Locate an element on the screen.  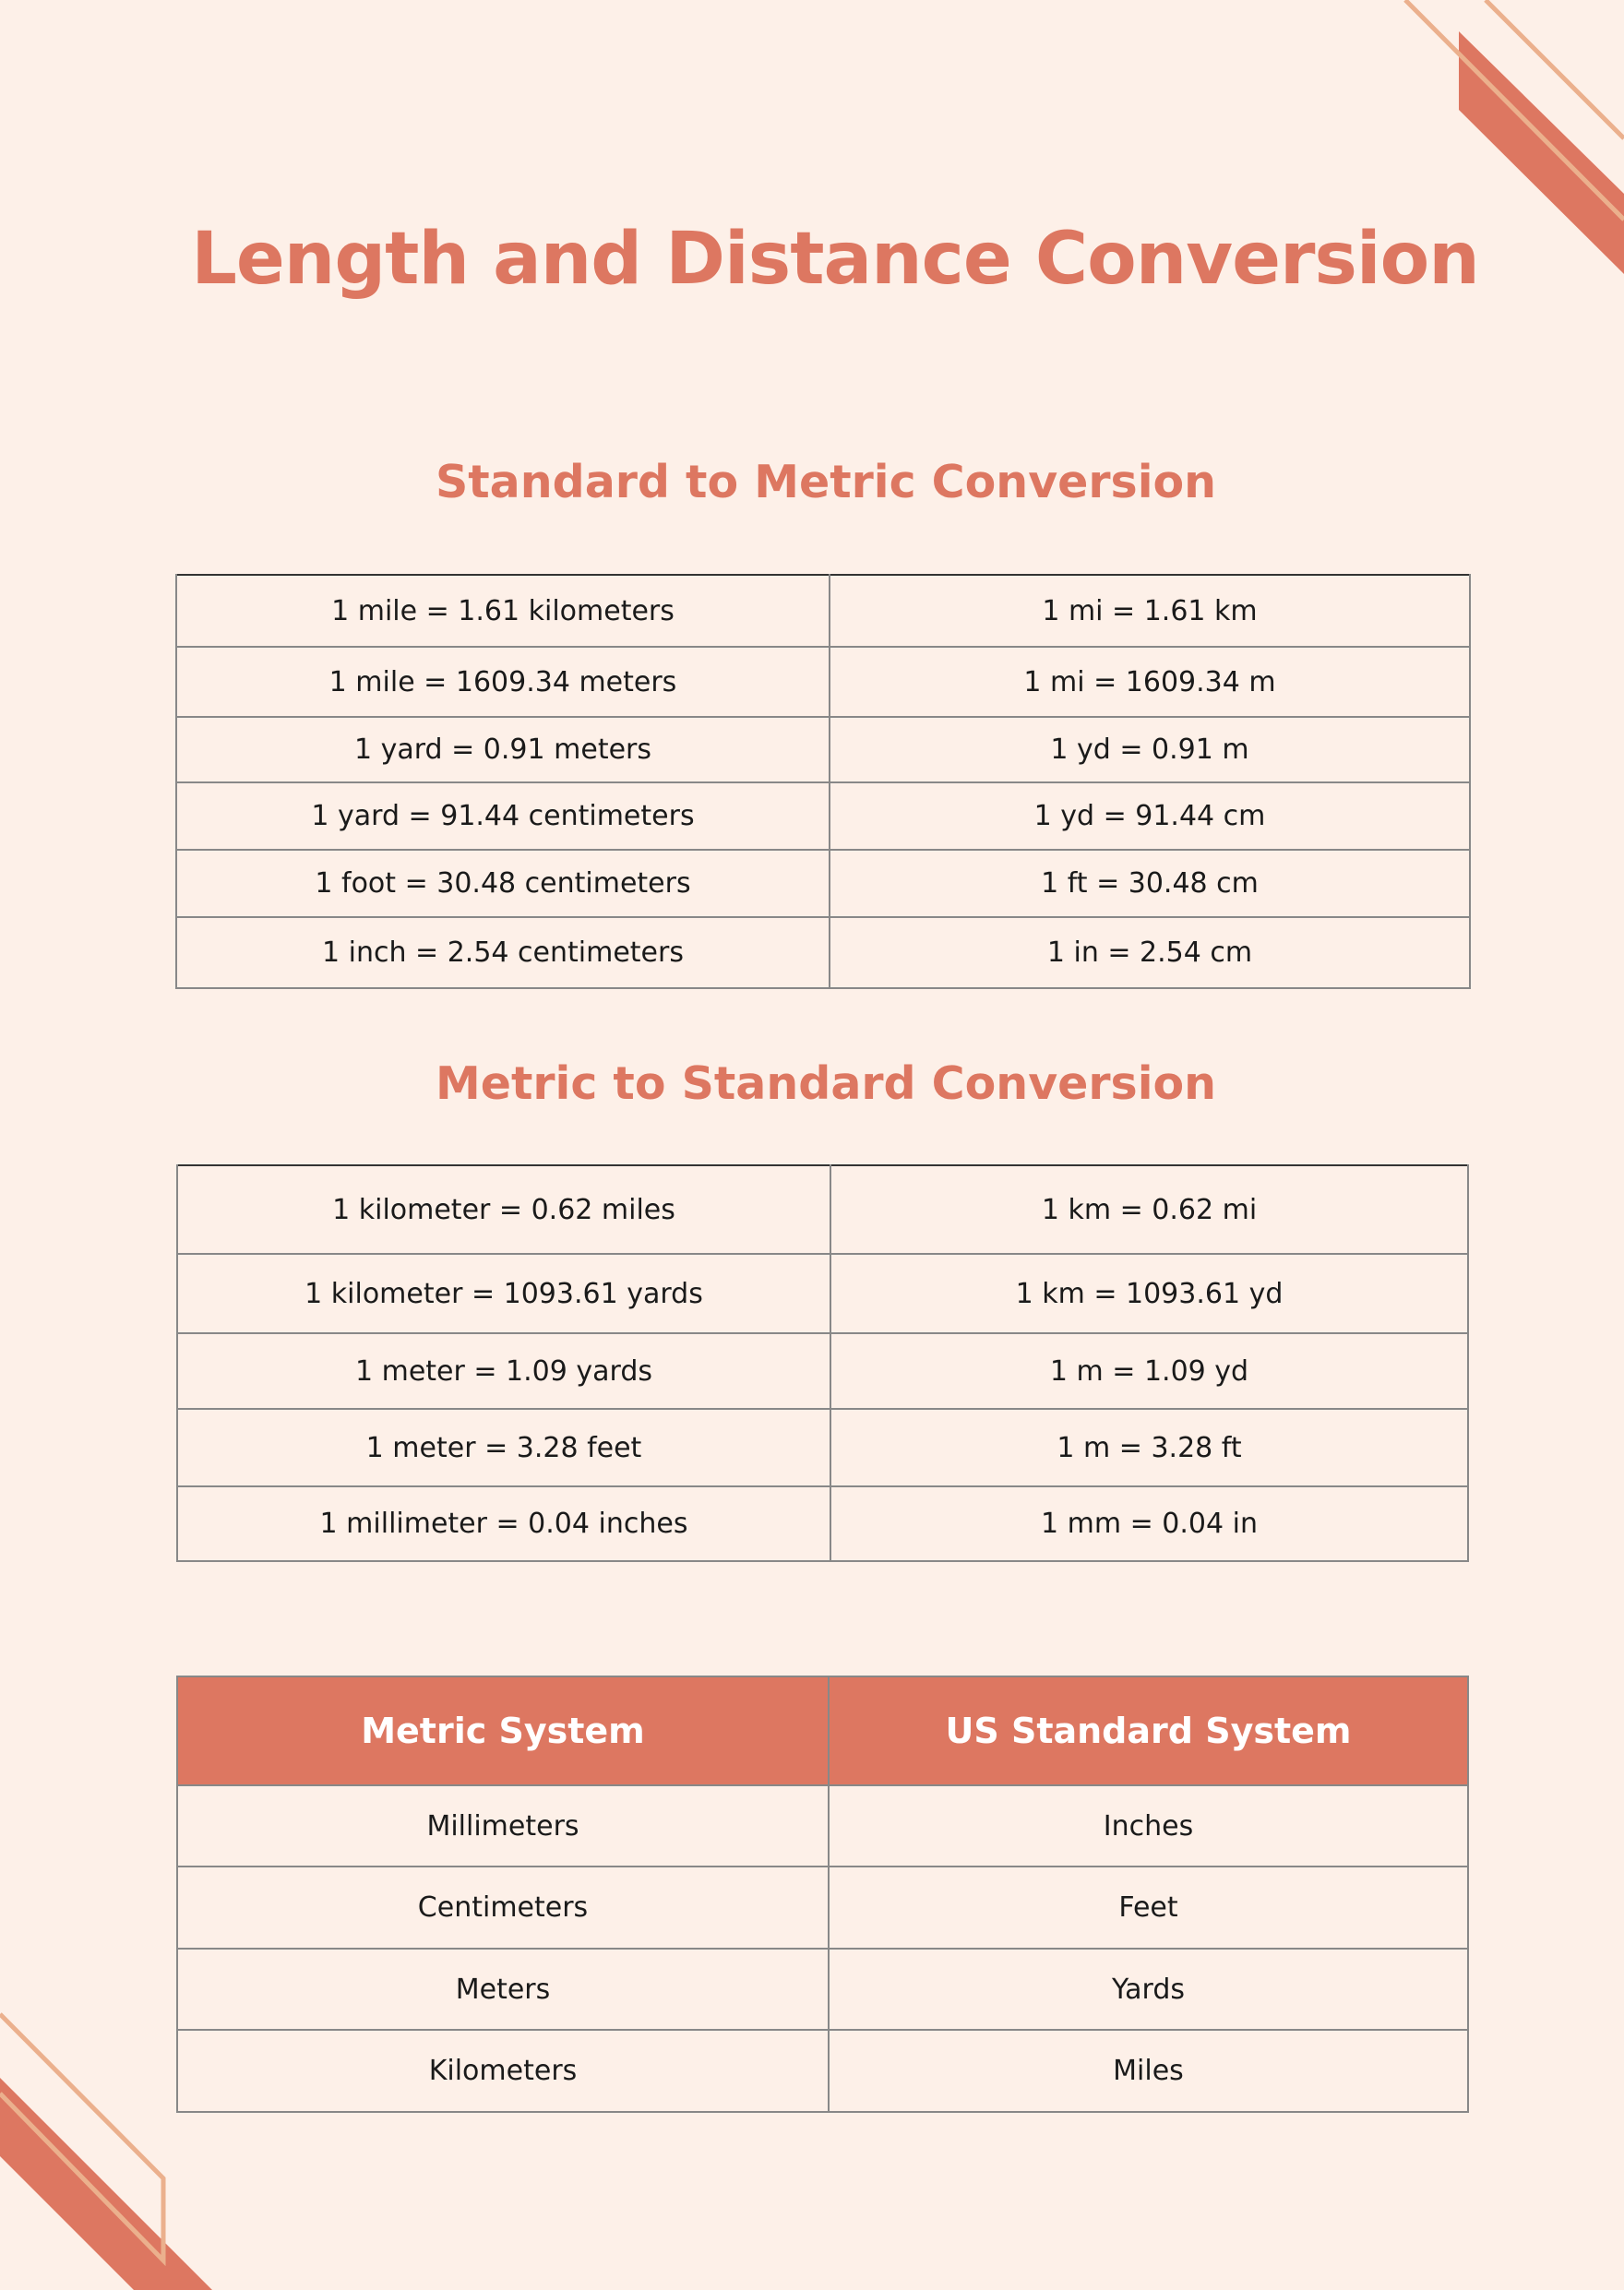
table-row: Kilometers Miles is located at coordinates (822, 2071).